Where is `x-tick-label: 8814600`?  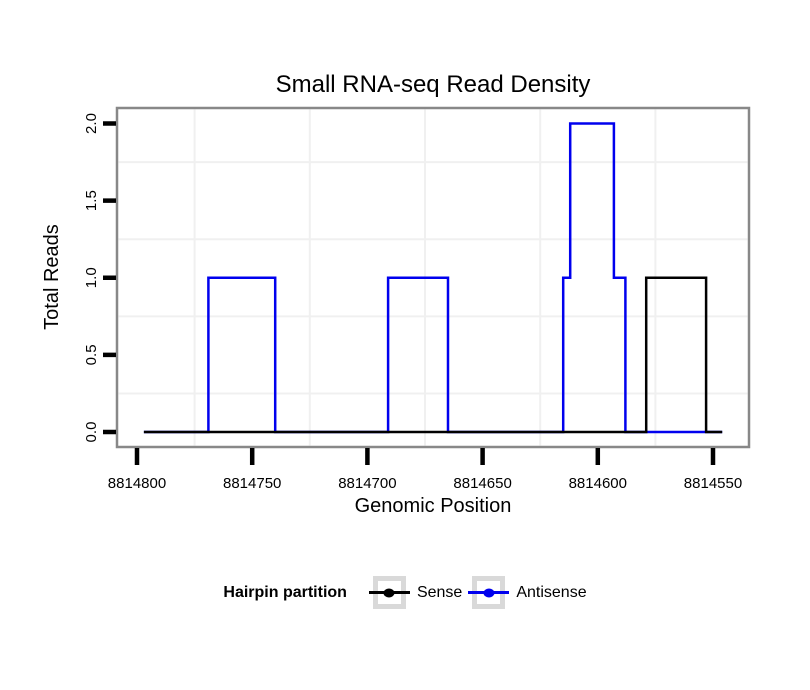 x-tick-label: 8814600 is located at coordinates (598, 483).